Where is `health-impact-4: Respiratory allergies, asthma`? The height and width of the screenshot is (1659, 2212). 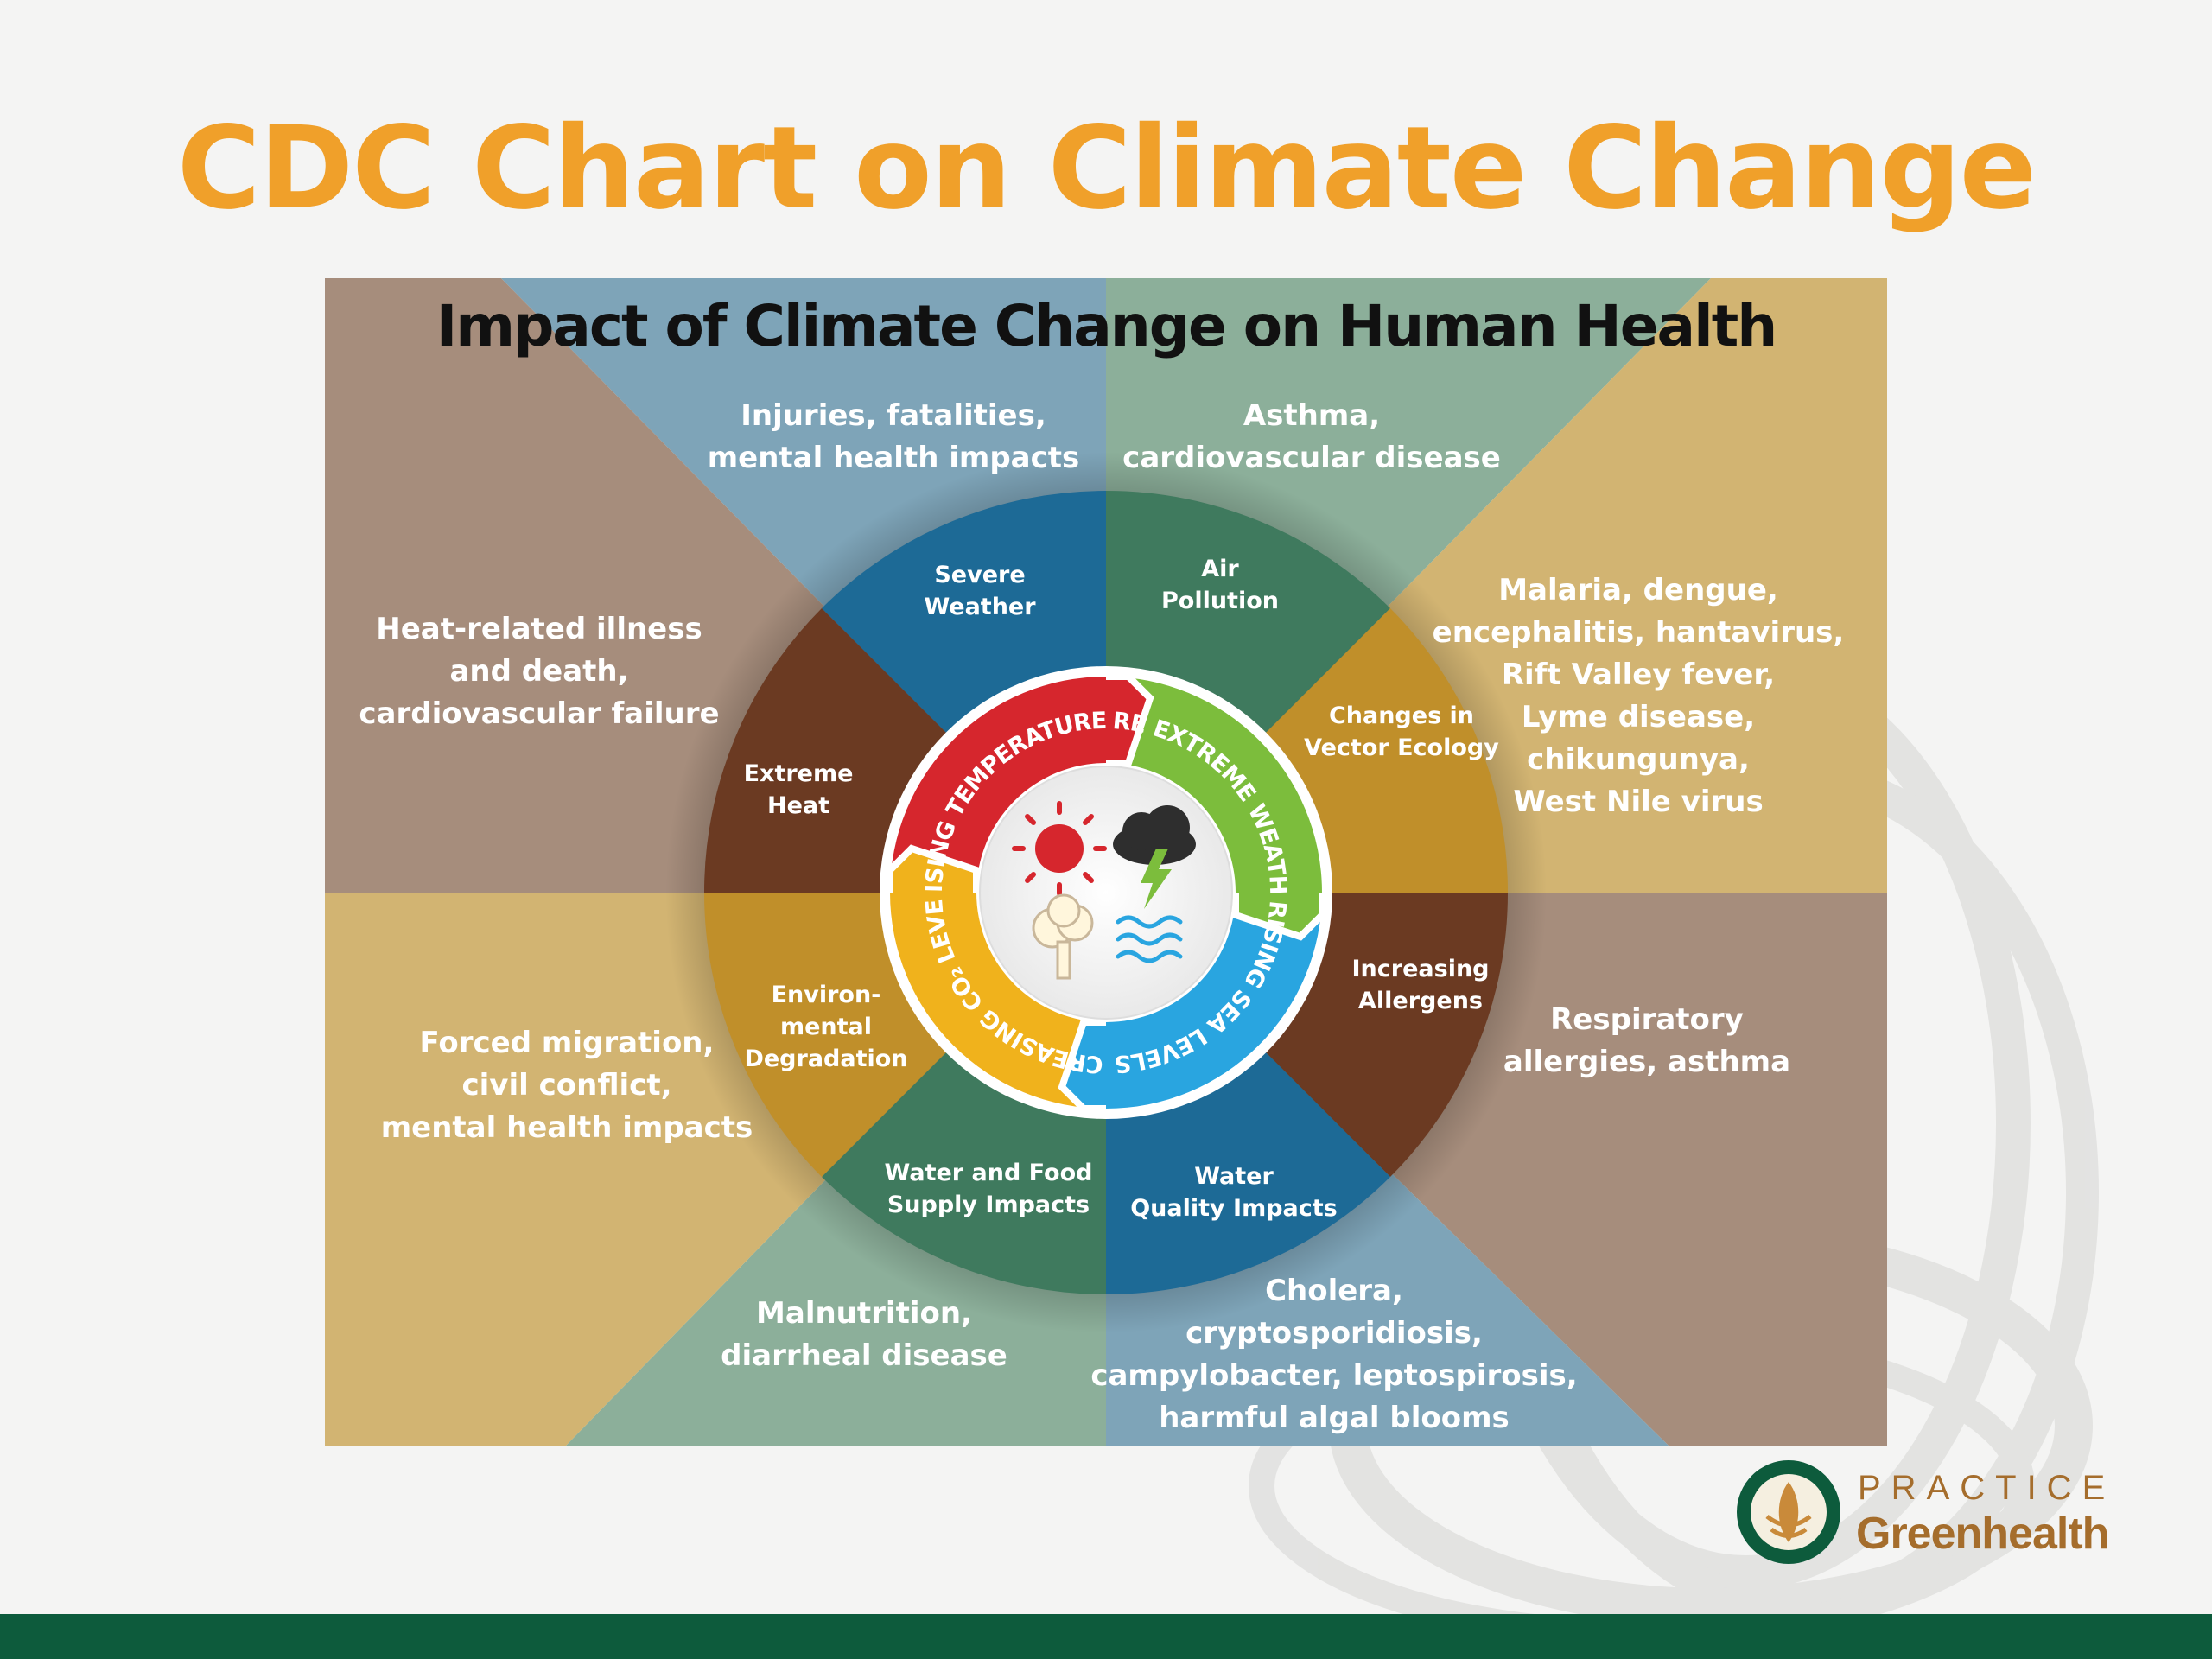 health-impact-4: Respiratory allergies, asthma is located at coordinates (1646, 1040).